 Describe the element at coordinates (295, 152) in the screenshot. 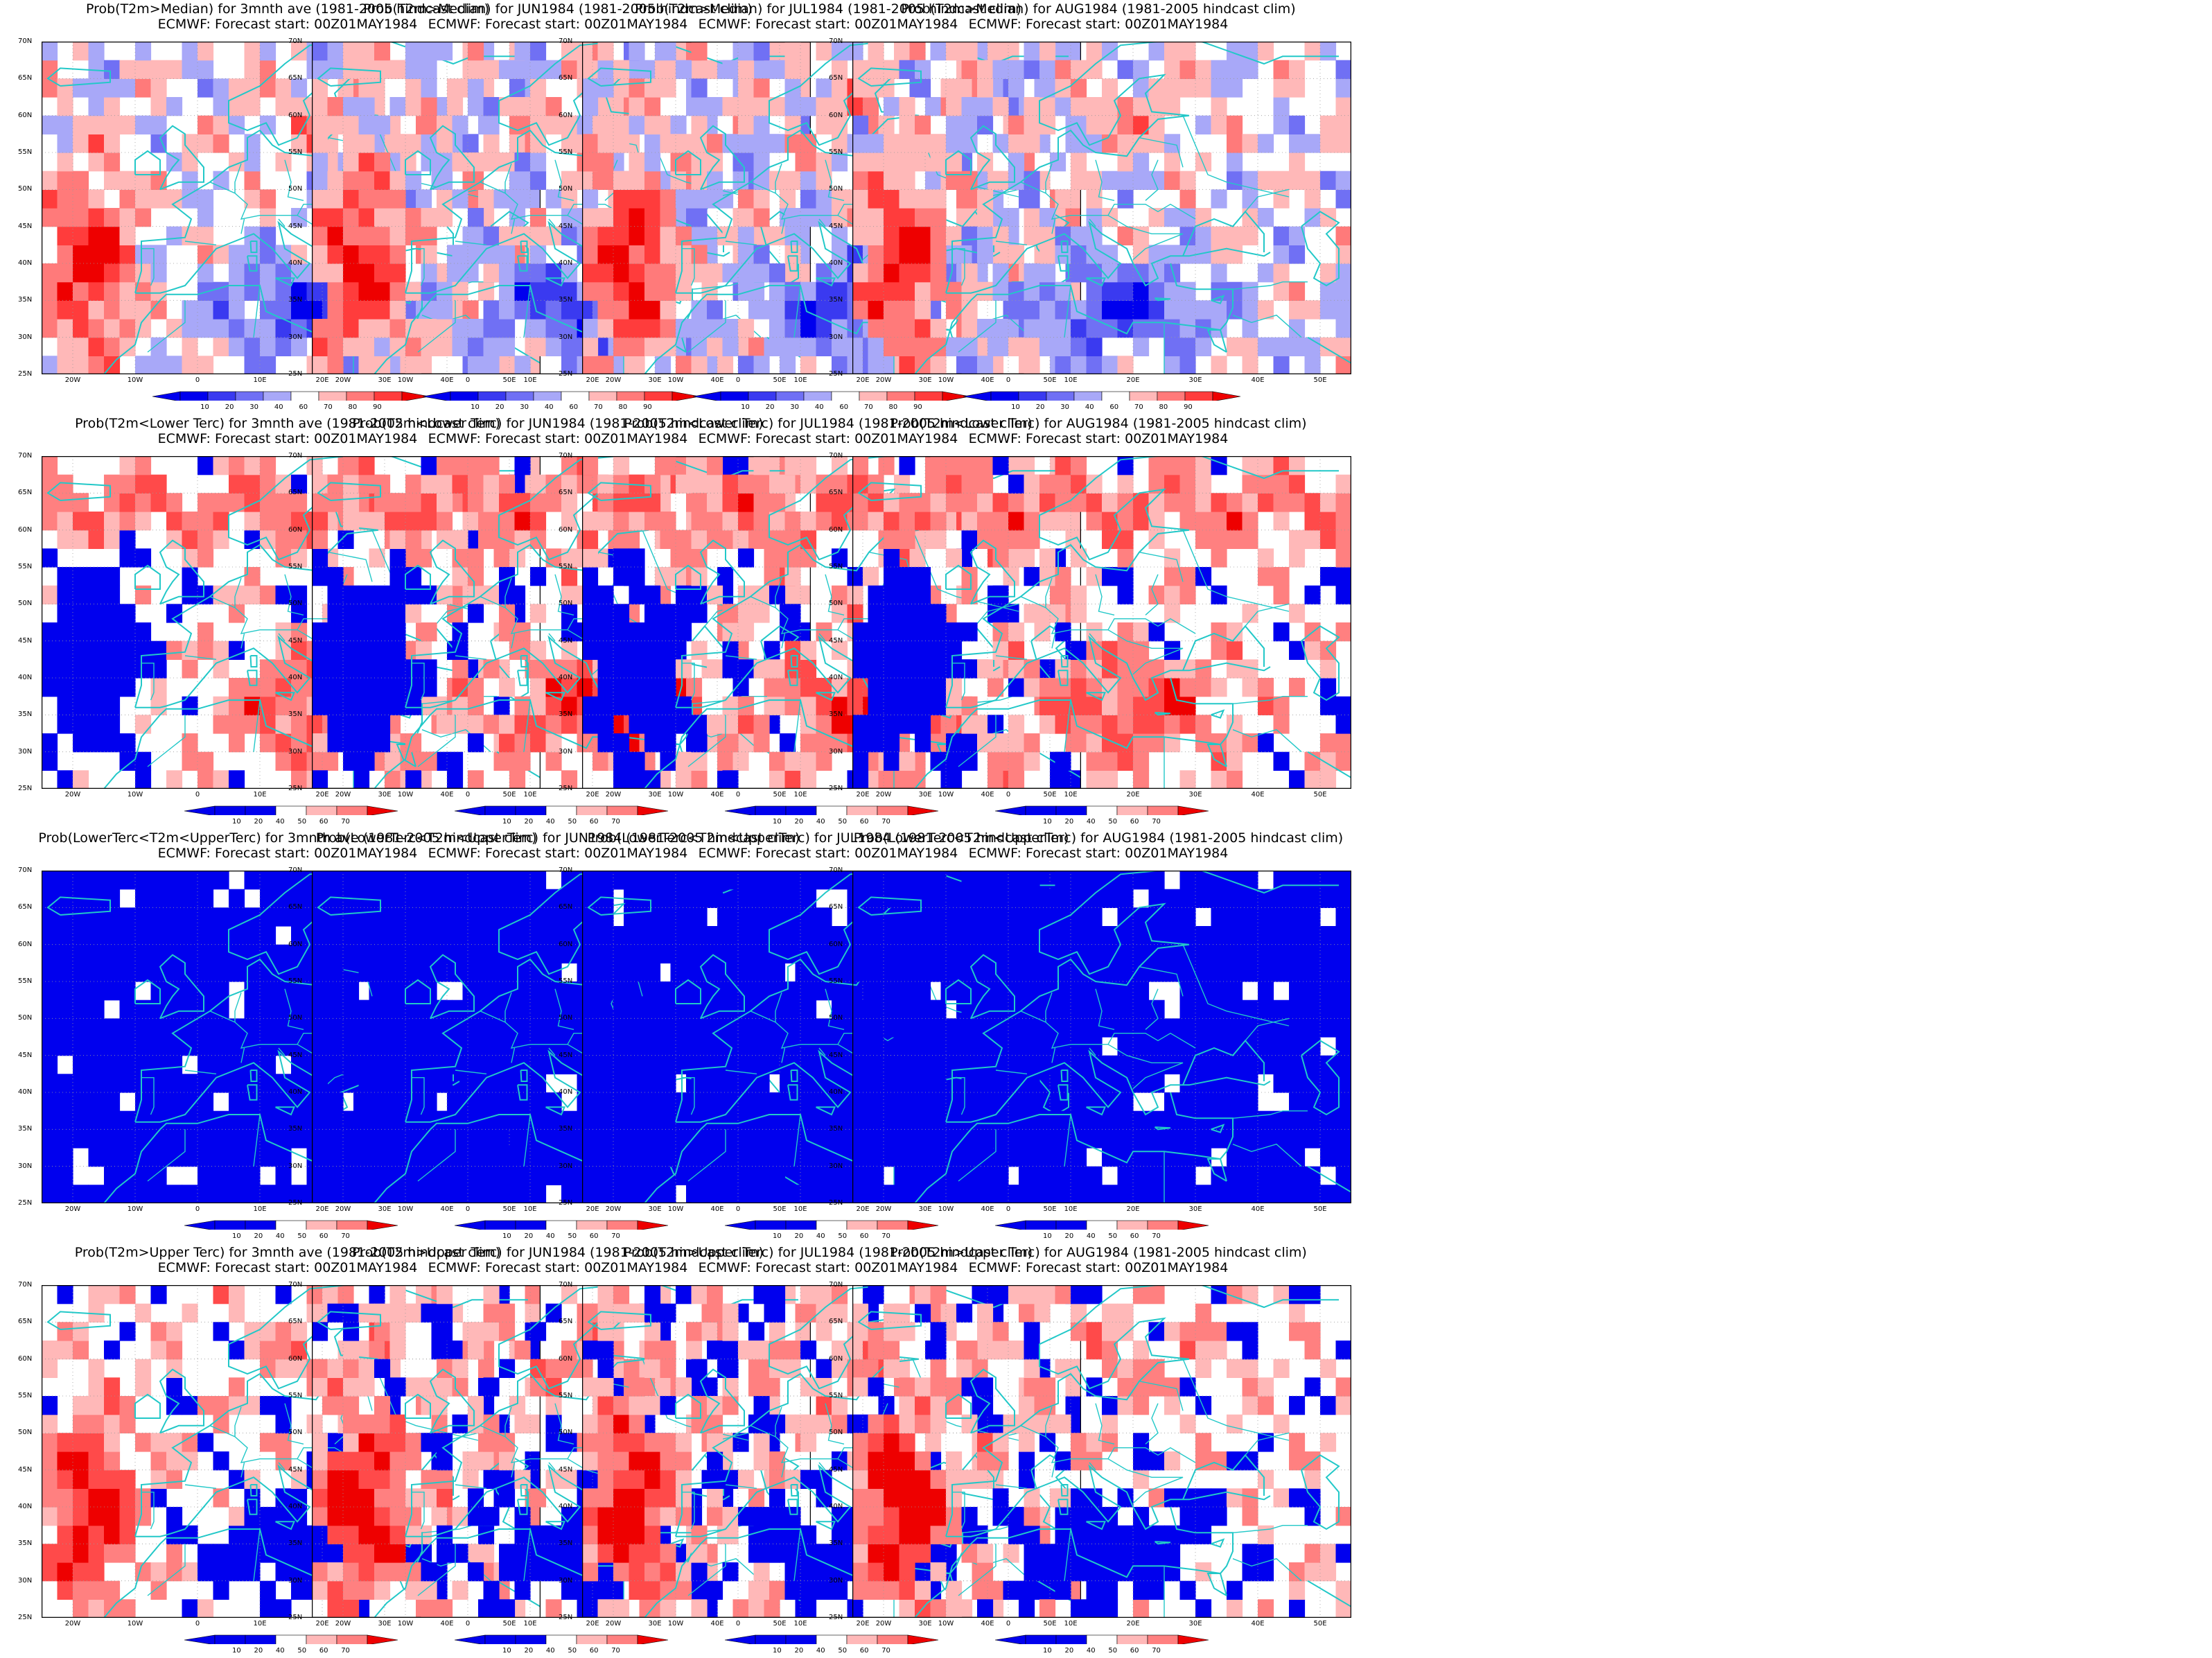

I see `lat-label: 55N` at that location.